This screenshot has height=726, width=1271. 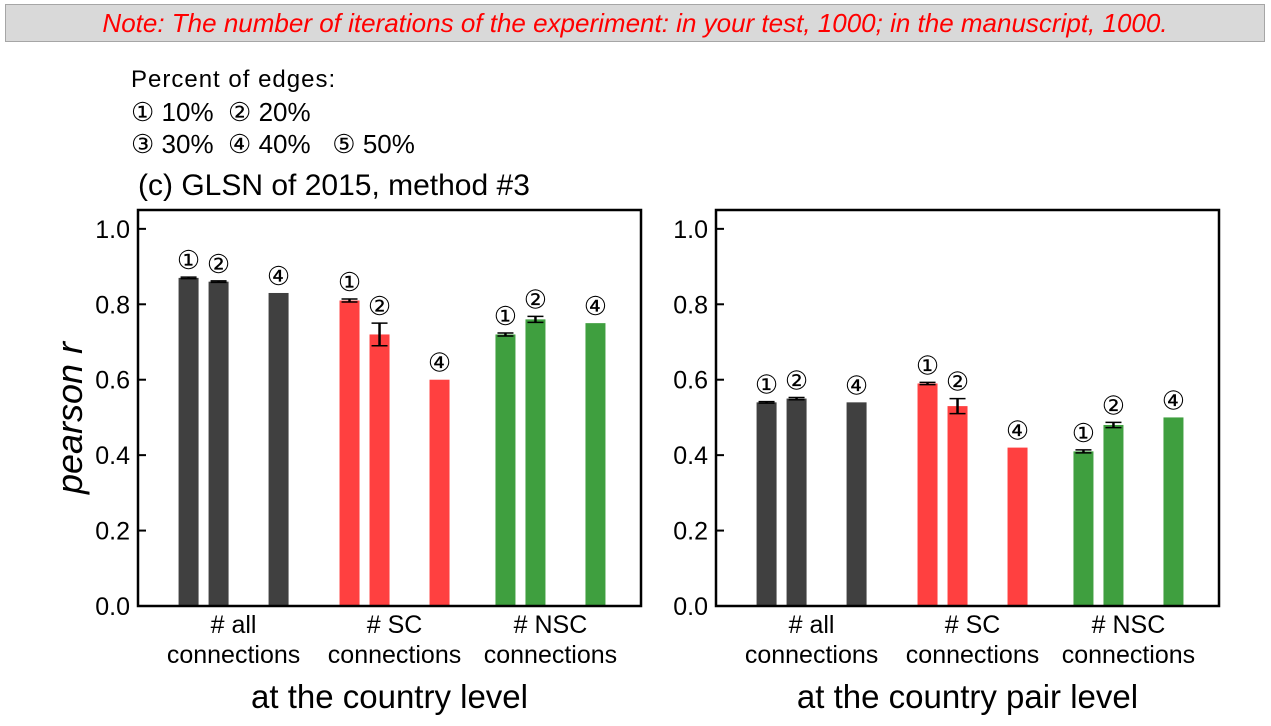 What do you see at coordinates (856, 385) in the screenshot?
I see `percent-marker-p2-c1-s4: ④` at bounding box center [856, 385].